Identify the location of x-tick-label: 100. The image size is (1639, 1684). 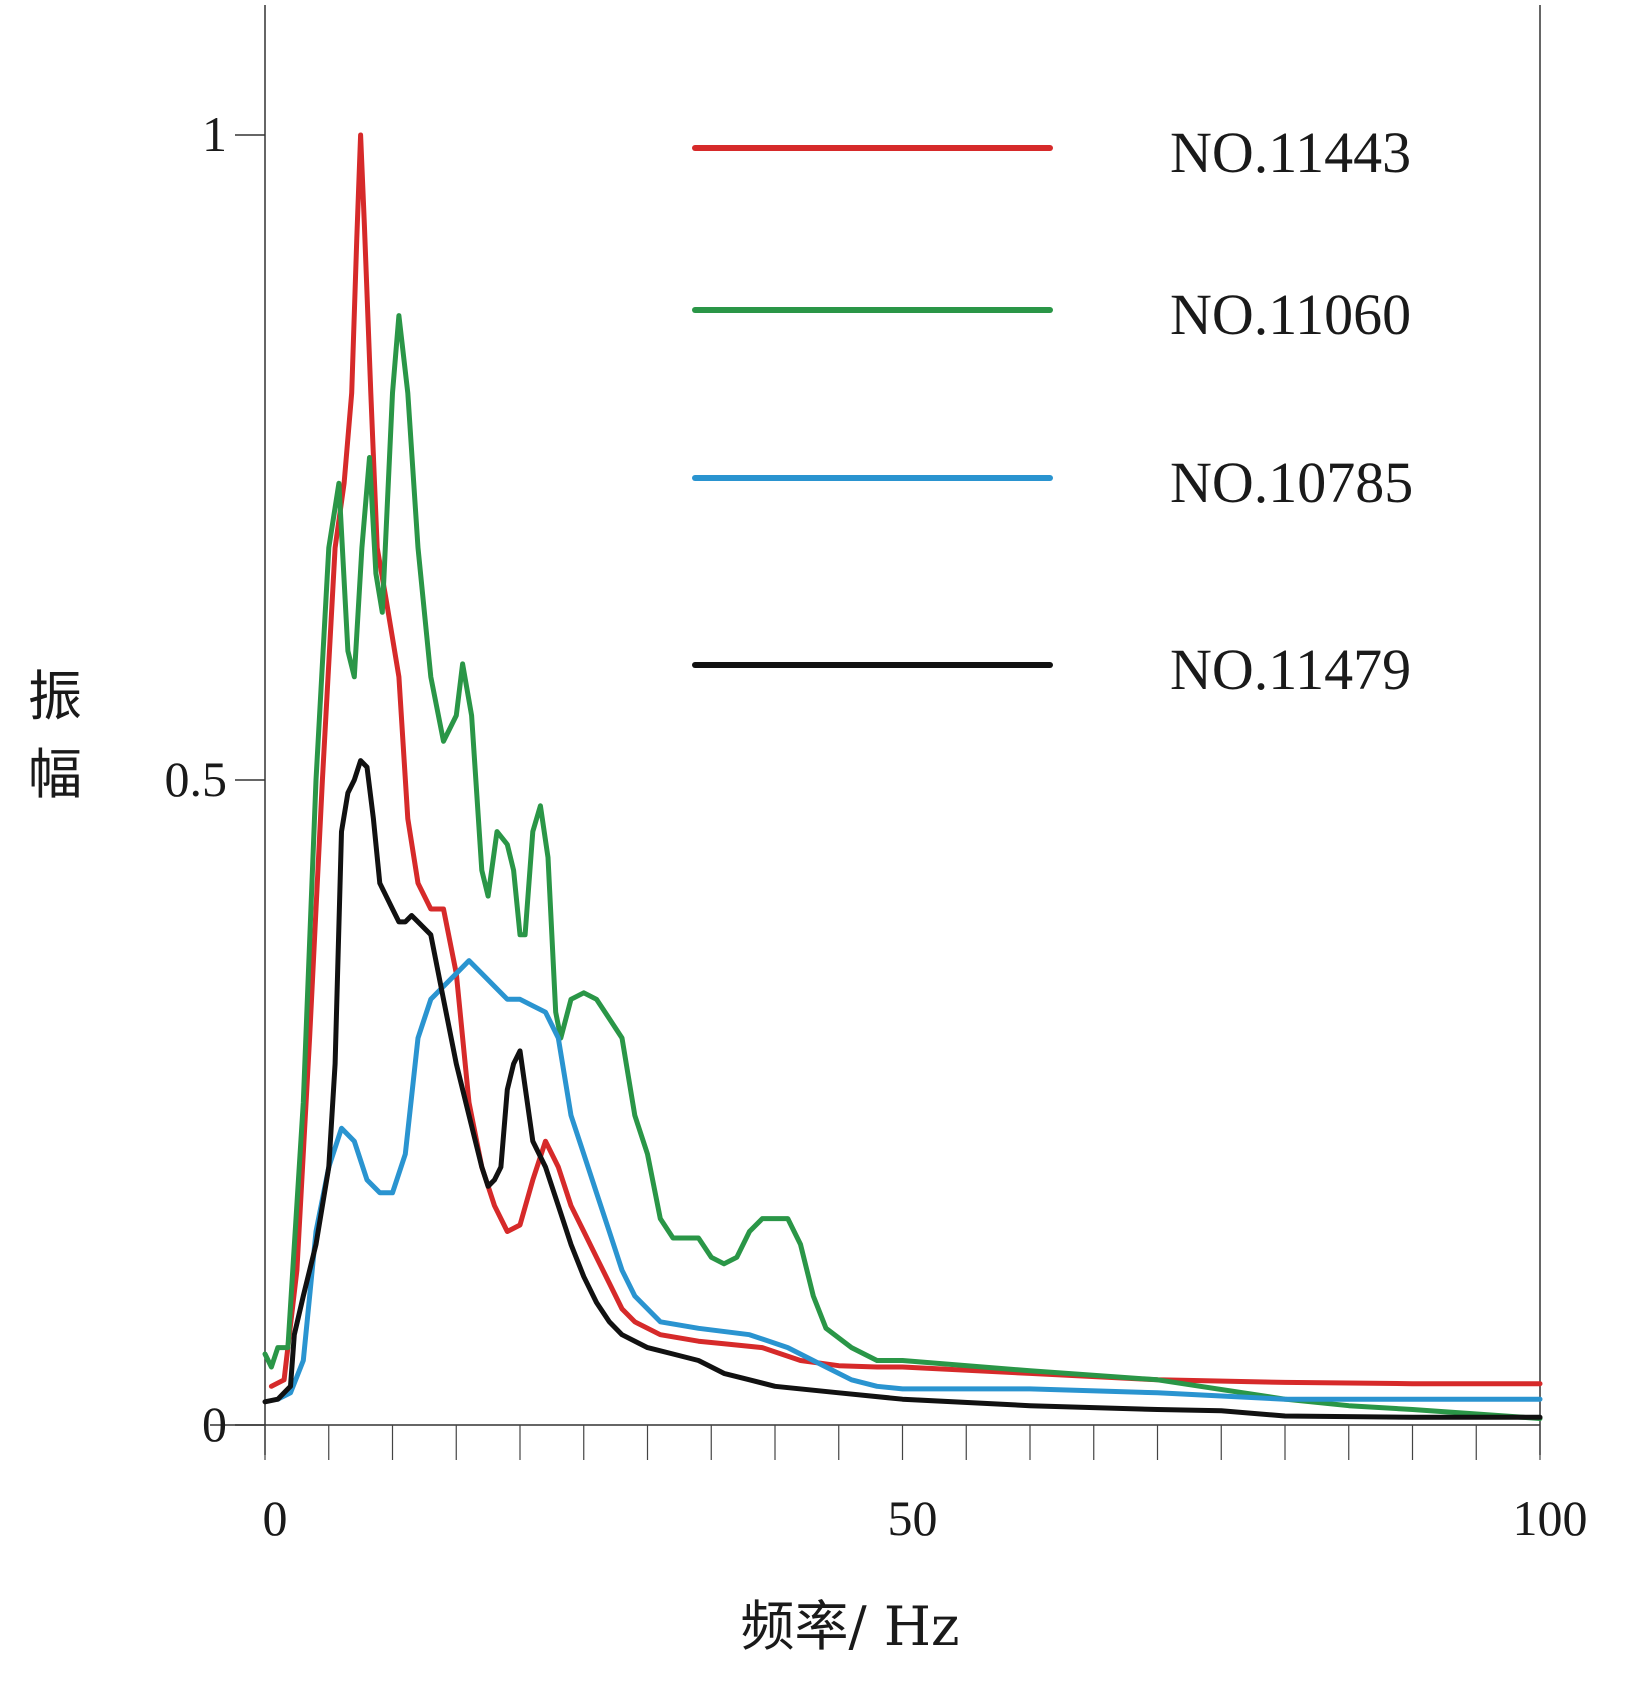
(1550, 1518).